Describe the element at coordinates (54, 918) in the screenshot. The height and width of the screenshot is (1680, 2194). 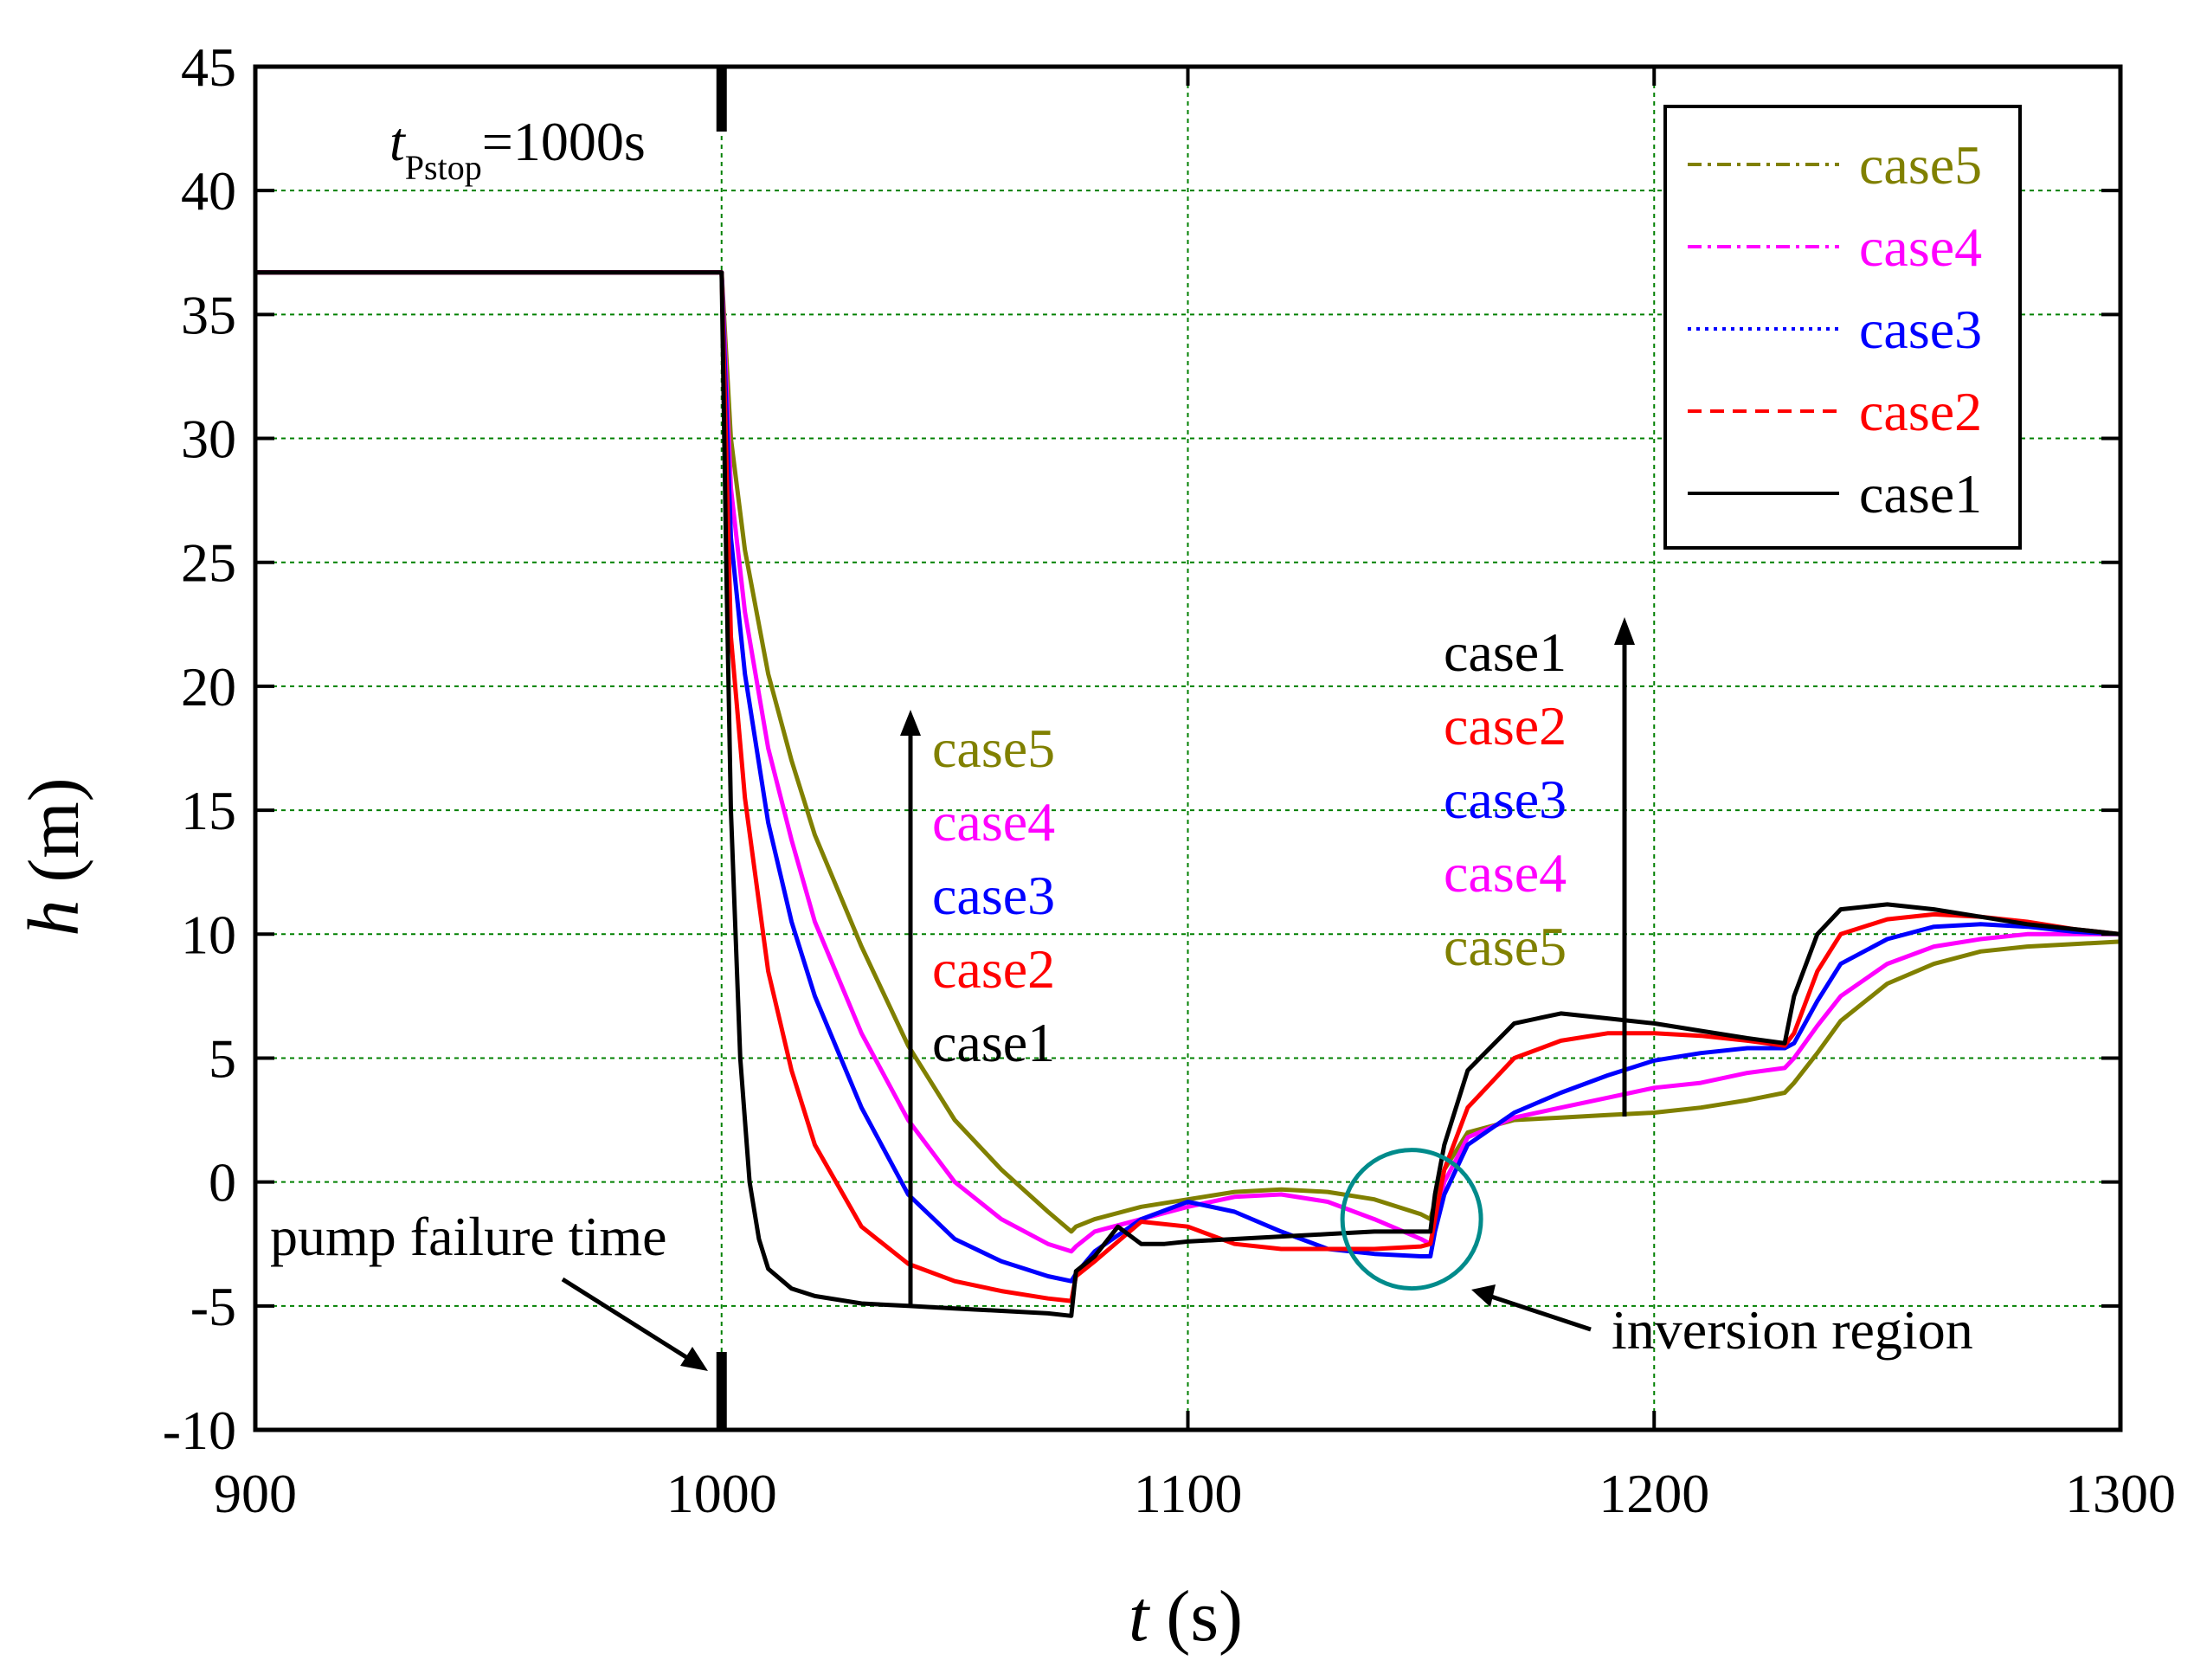
I see `y-axis-var: h` at that location.